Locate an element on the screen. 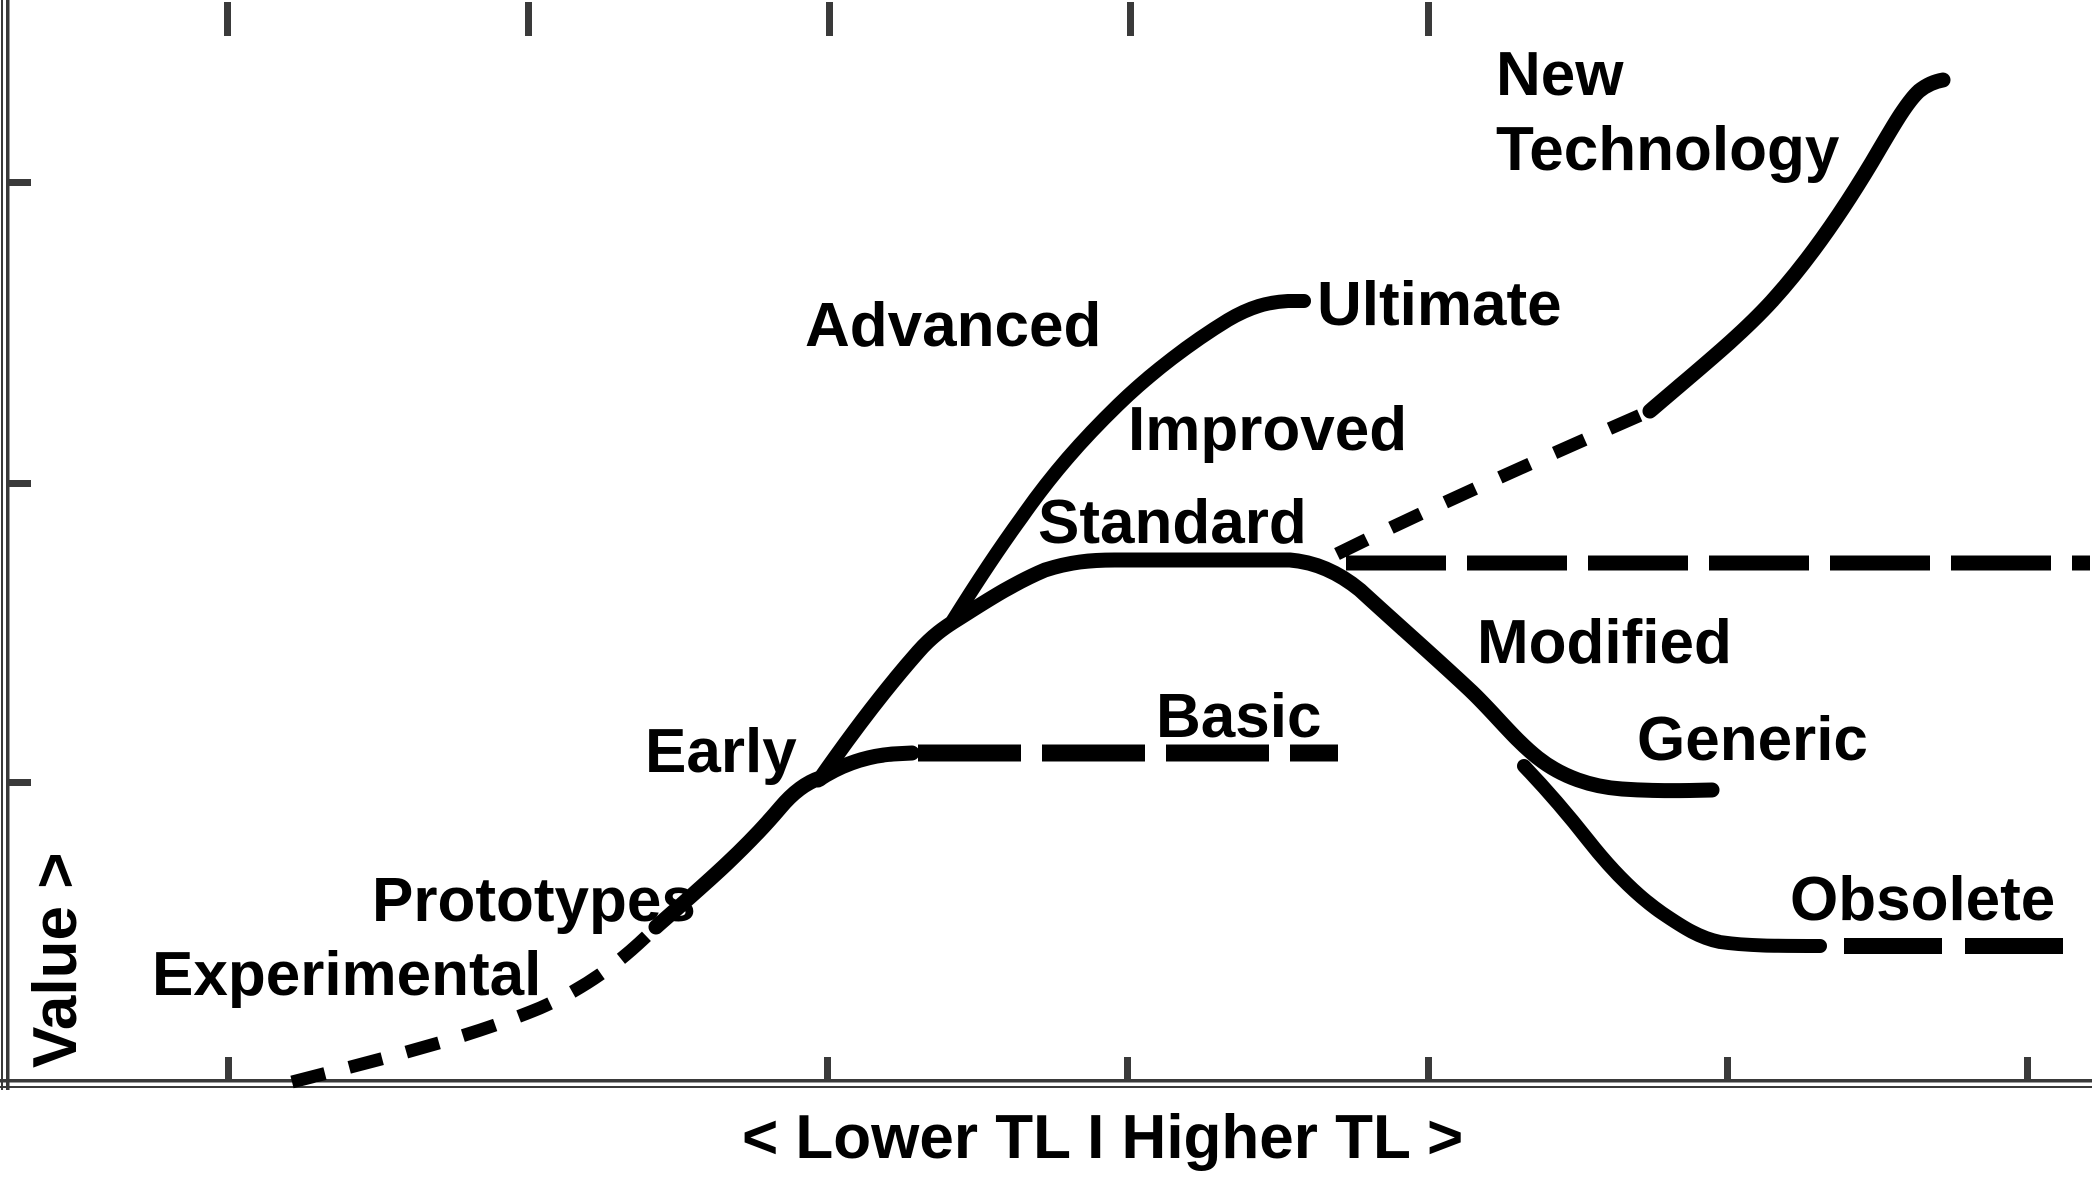  top-ticks is located at coordinates (828, 19).